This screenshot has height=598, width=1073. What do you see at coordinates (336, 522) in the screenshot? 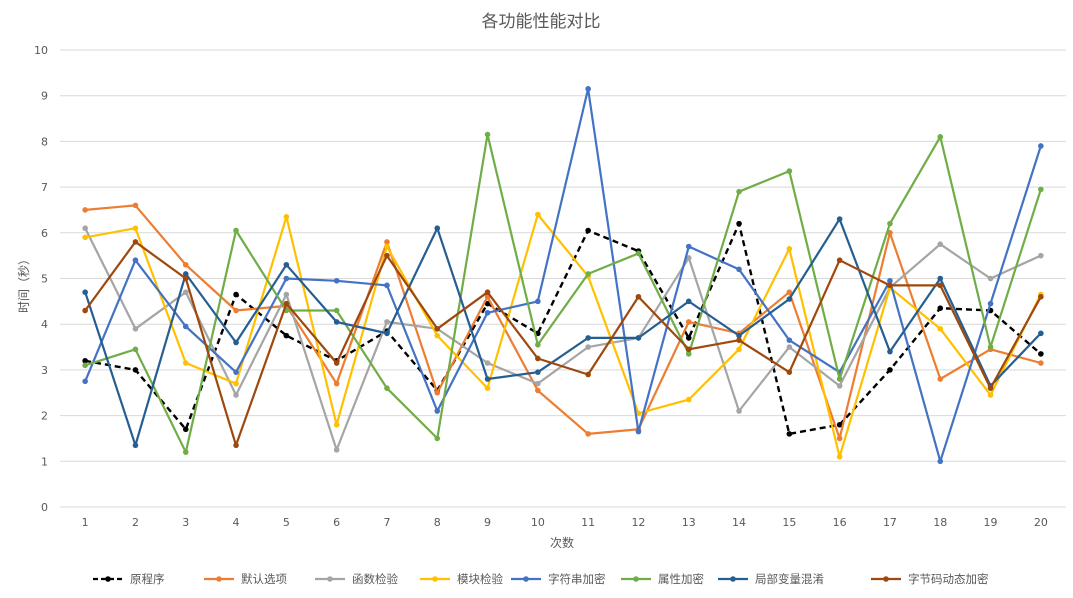
I see `x-tick-label: 6` at bounding box center [336, 522].